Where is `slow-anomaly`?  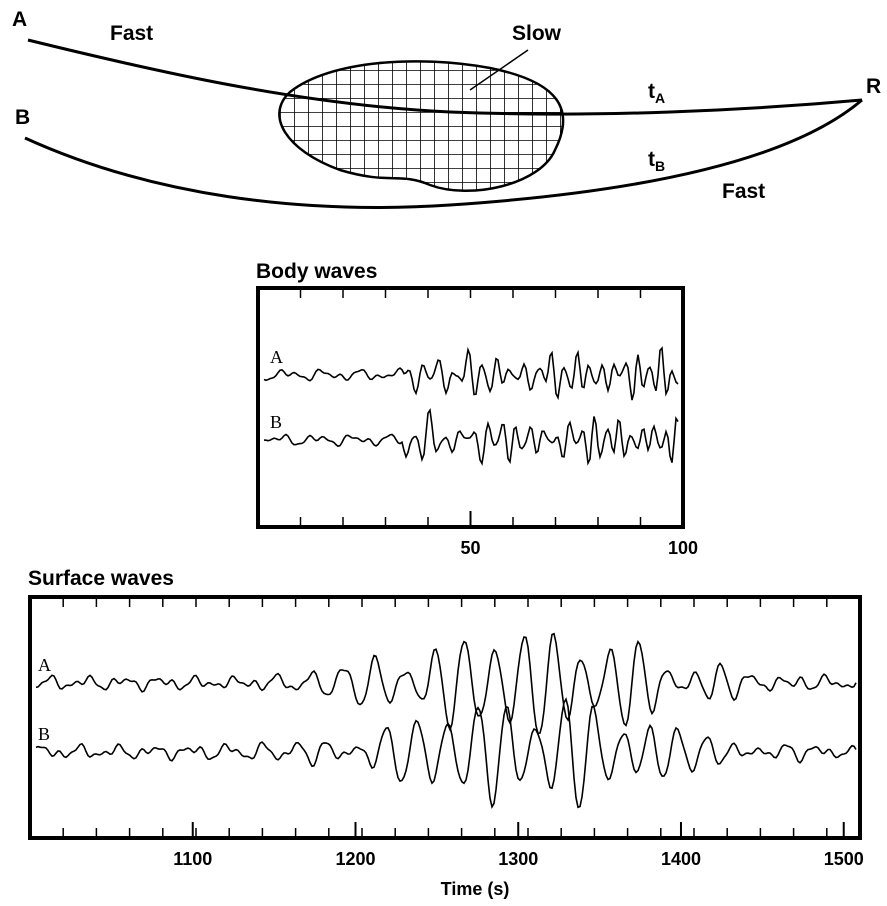
slow-anomaly is located at coordinates (421, 126).